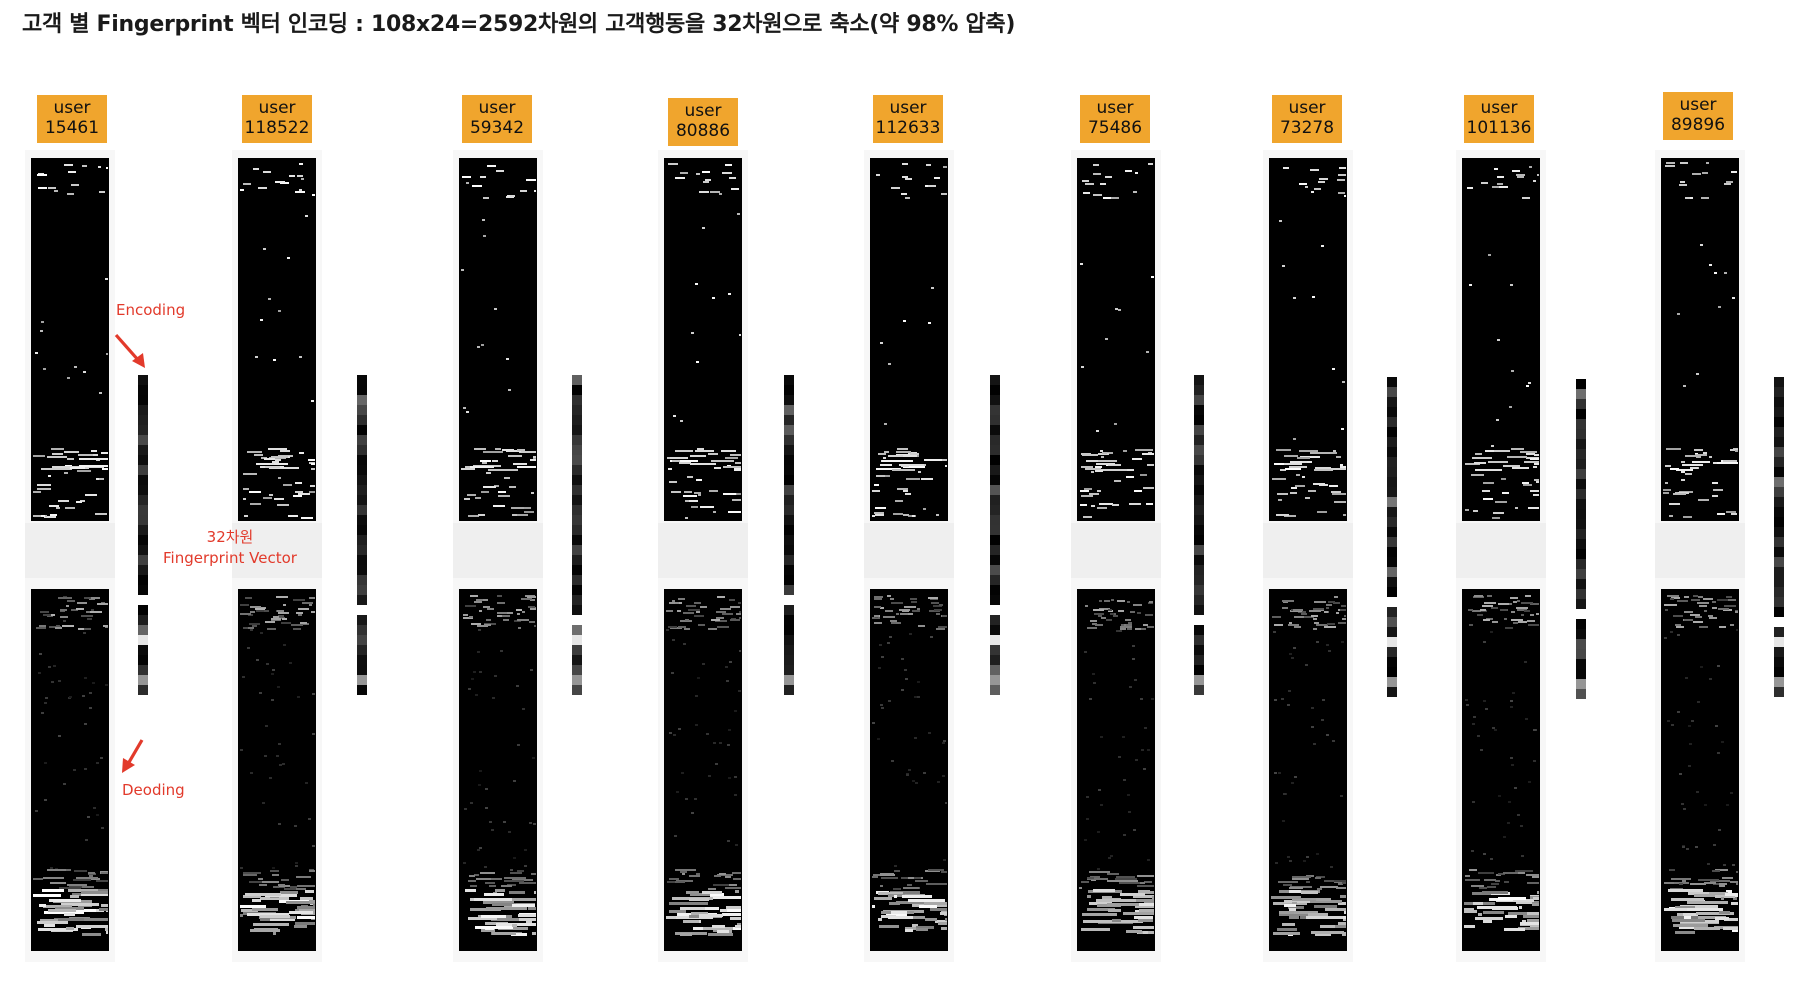 This screenshot has height=984, width=1809. I want to click on user-badge-id: 15461, so click(72, 128).